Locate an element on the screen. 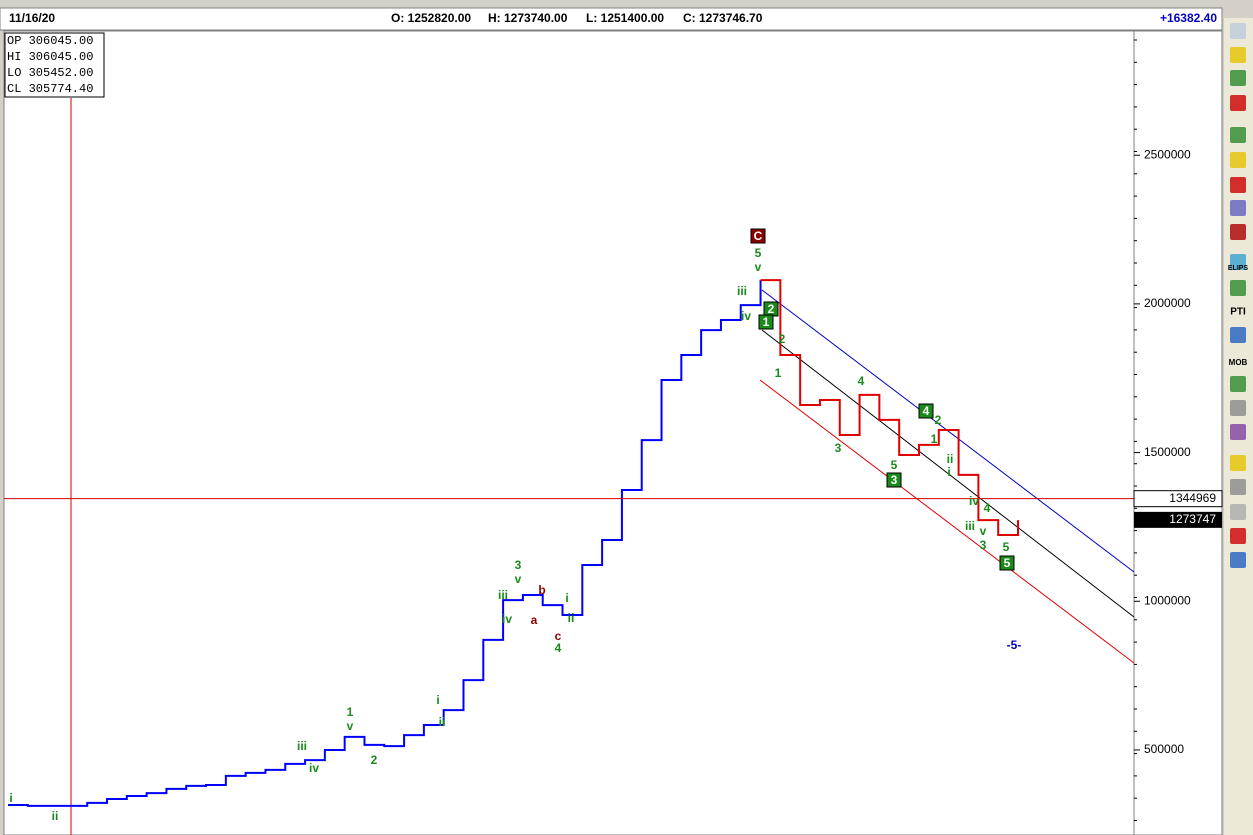 The image size is (1253, 835). y-tick-label: 1000000 is located at coordinates (1167, 600).